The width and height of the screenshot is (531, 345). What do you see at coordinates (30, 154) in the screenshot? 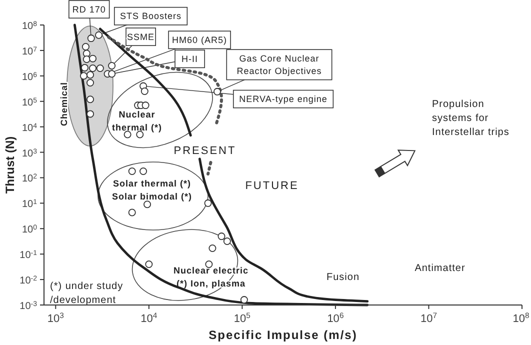
I see `y-tick-label: 10$^{3}$` at bounding box center [30, 154].